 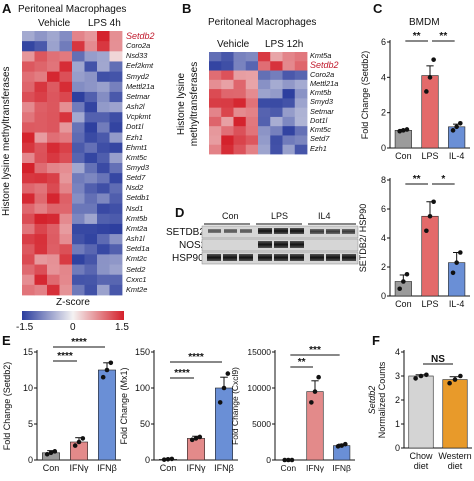 What do you see at coordinates (25, 327) in the screenshot?
I see `panel-a-scale-min: -1.5` at bounding box center [25, 327].